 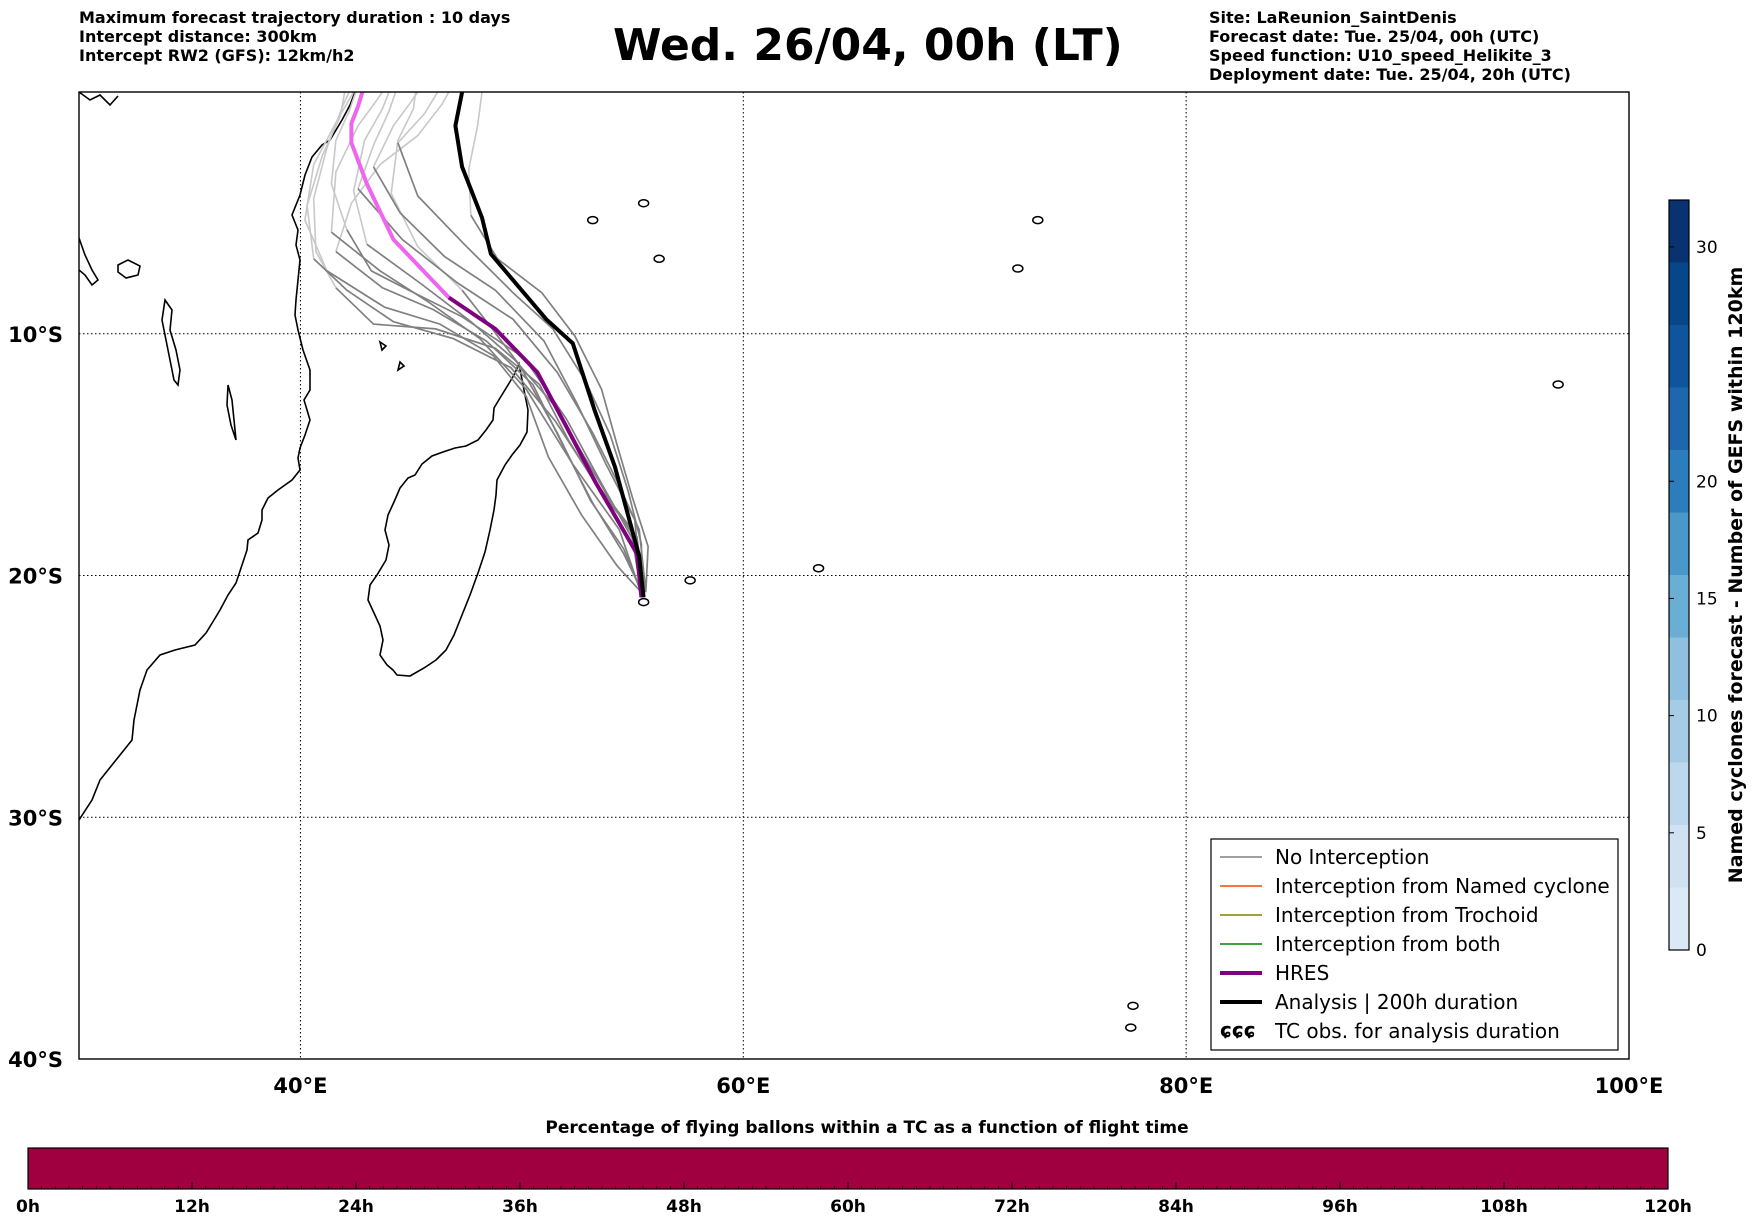 I want to click on lake-tanganyika, so click(x=171, y=342).